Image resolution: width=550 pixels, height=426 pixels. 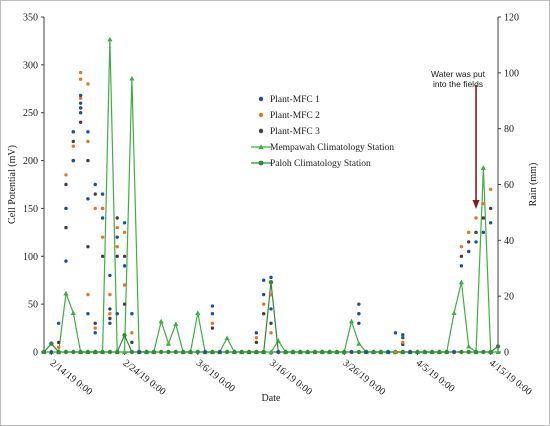 What do you see at coordinates (295, 132) in the screenshot?
I see `legend-label: Plant-MFC 3` at bounding box center [295, 132].